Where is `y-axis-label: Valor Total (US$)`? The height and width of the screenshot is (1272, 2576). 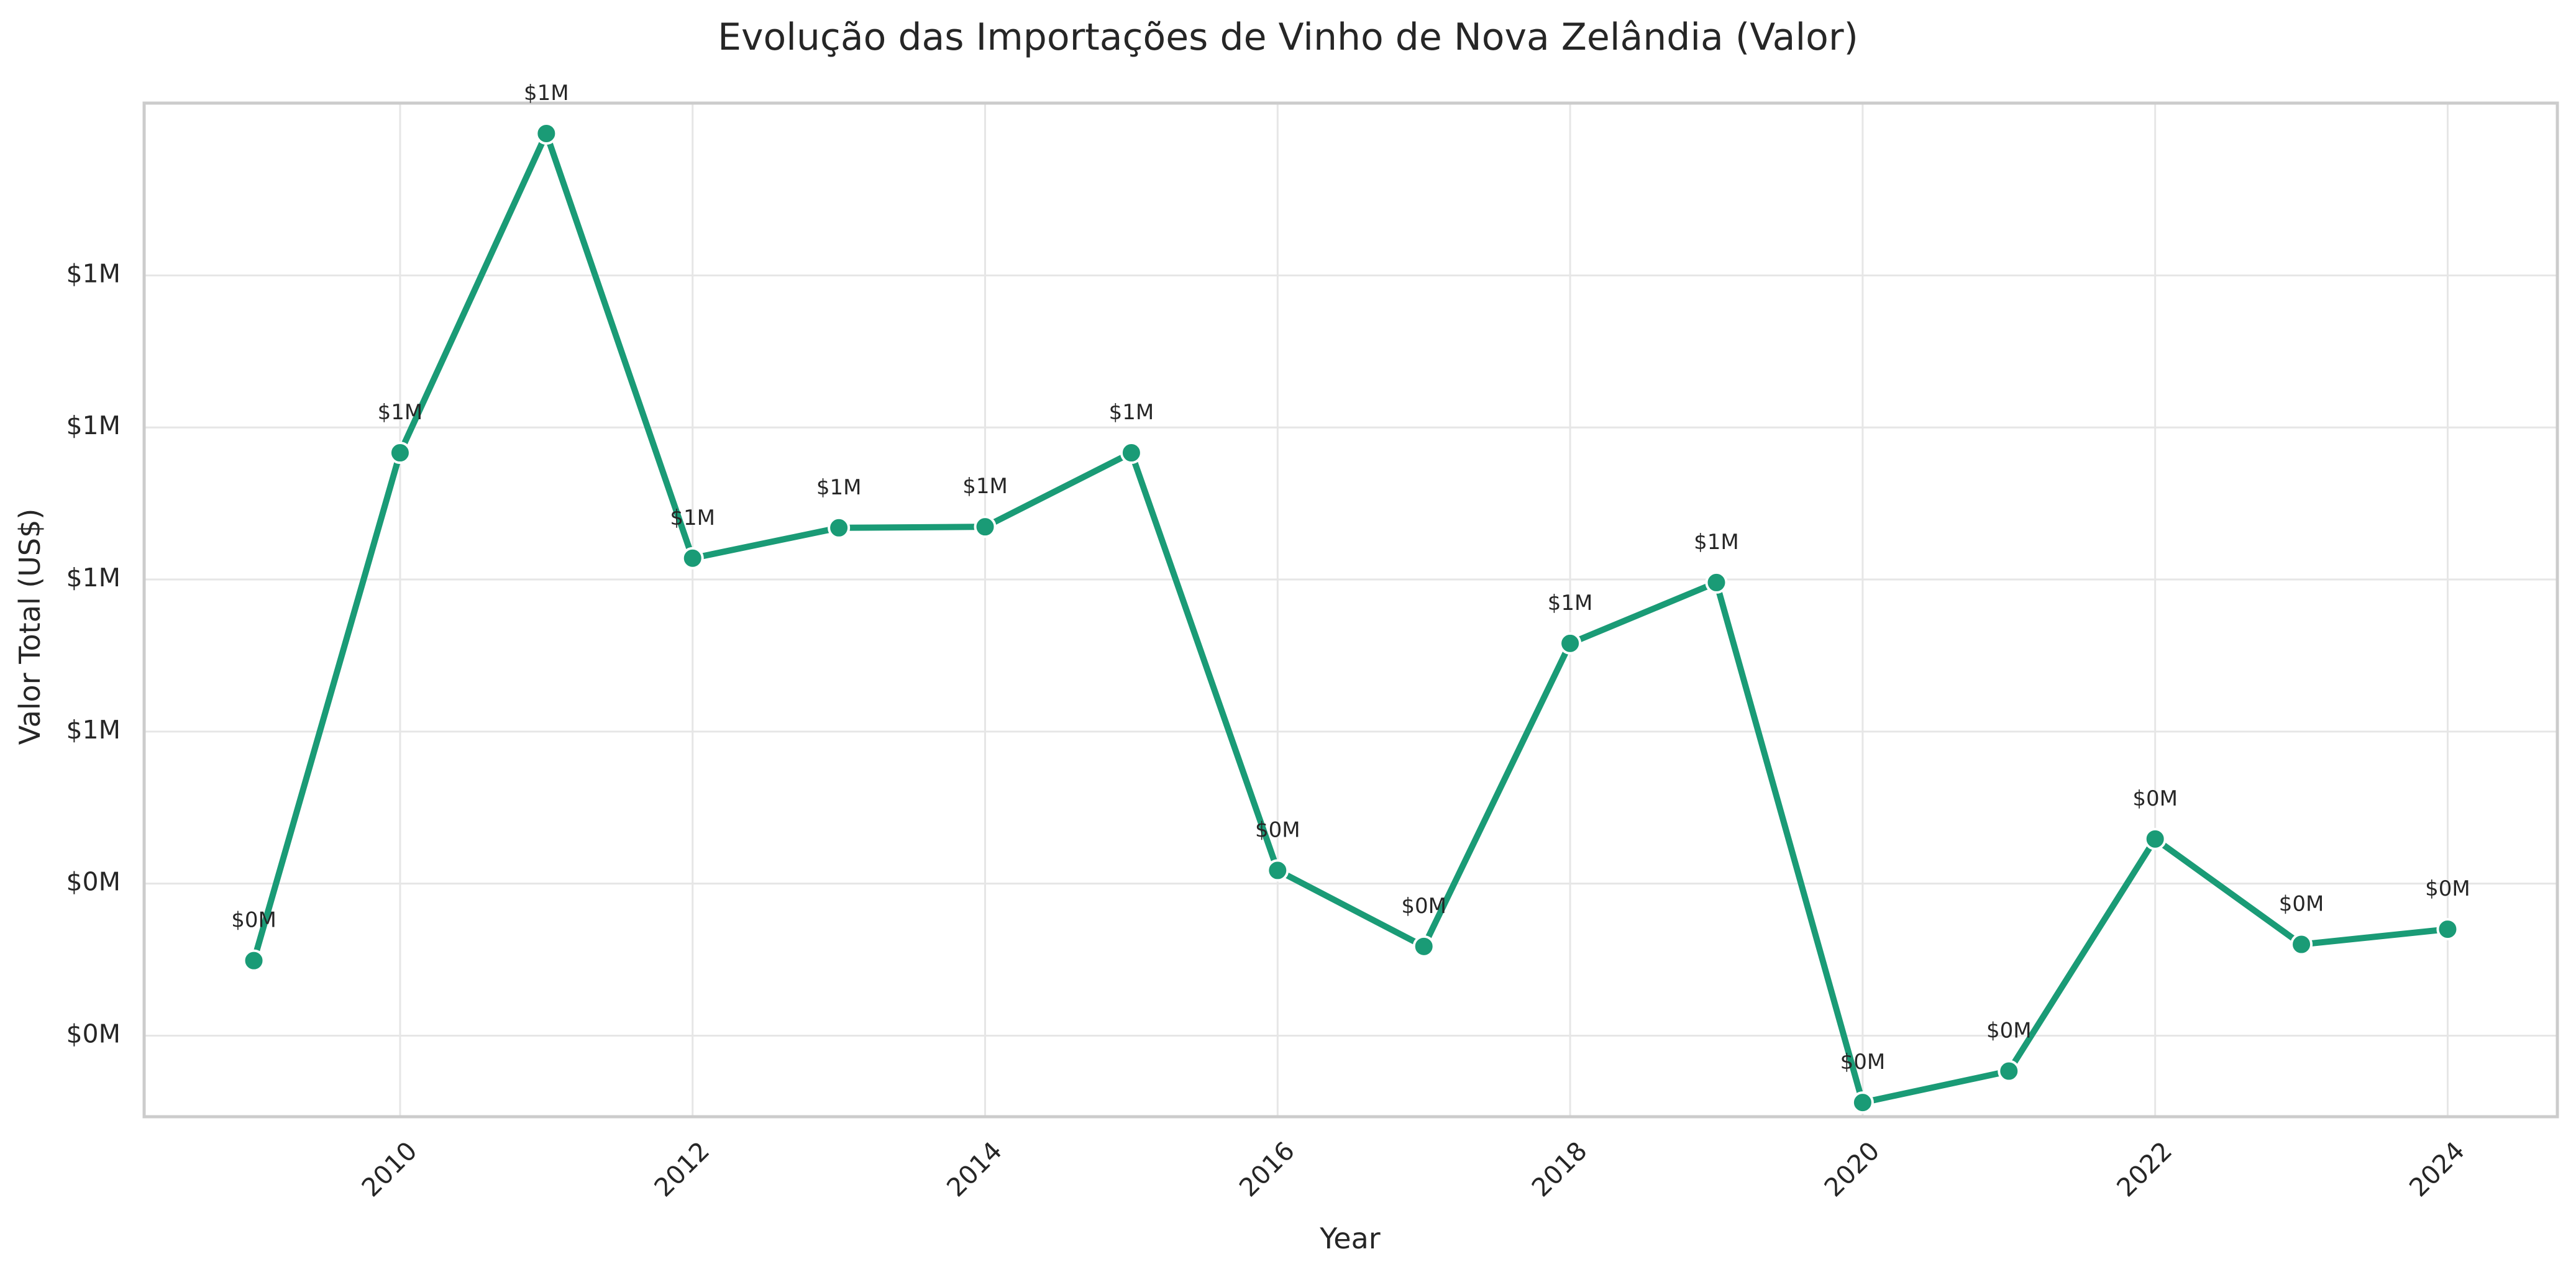
y-axis-label: Valor Total (US$) is located at coordinates (30, 627).